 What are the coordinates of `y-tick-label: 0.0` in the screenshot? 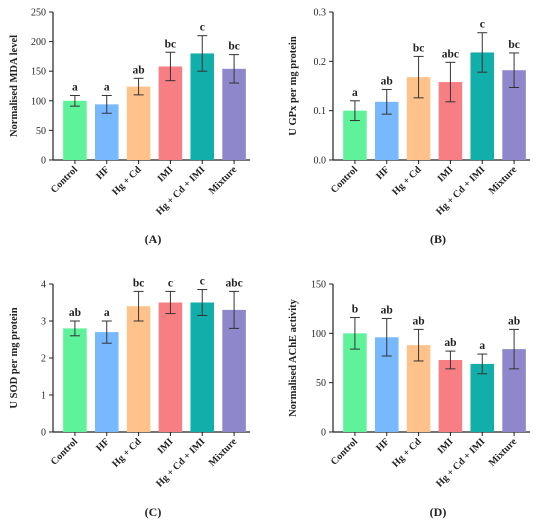 It's located at (320, 161).